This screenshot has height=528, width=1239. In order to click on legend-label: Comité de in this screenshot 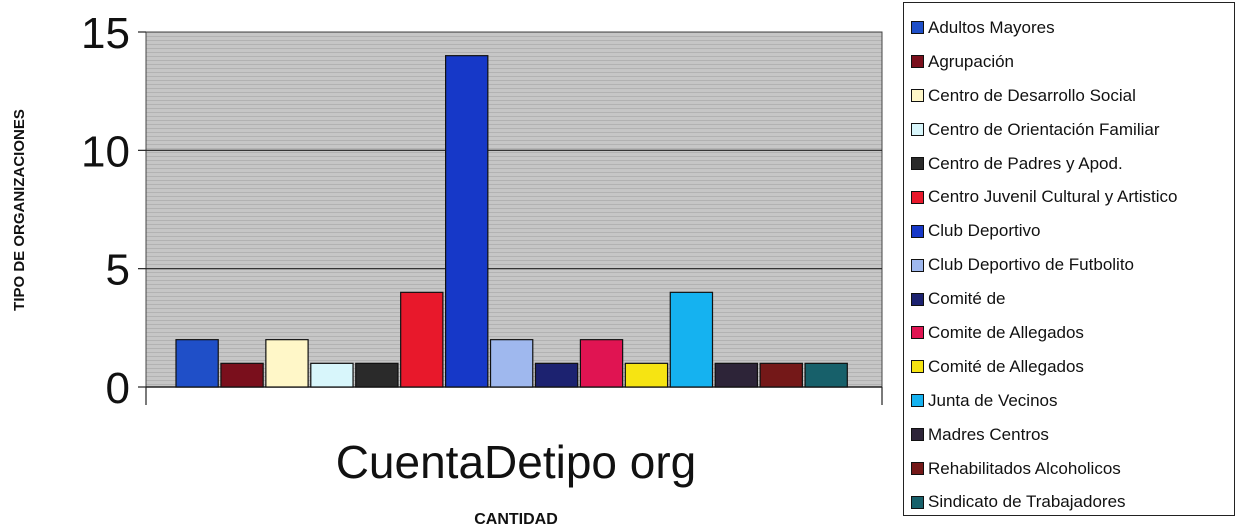, I will do `click(967, 299)`.